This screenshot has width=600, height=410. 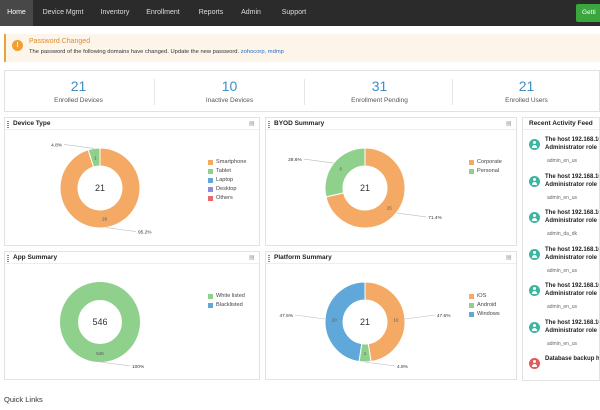 What do you see at coordinates (16, 13) in the screenshot?
I see `tab-home: Home` at bounding box center [16, 13].